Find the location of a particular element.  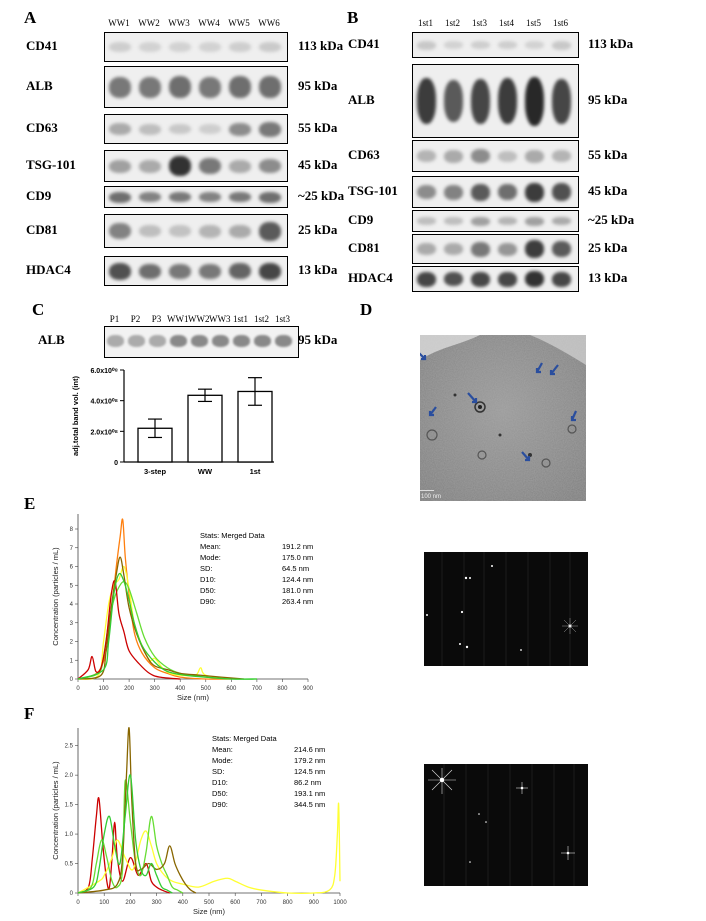

stats-key: D50: is located at coordinates (220, 793).